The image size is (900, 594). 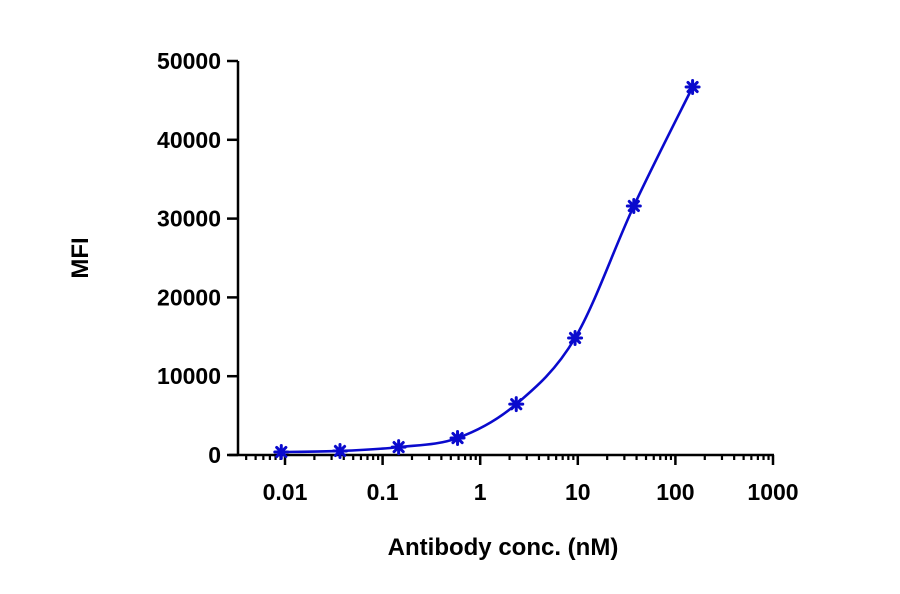 I want to click on x-tick-label: 1000, so click(x=772, y=492).